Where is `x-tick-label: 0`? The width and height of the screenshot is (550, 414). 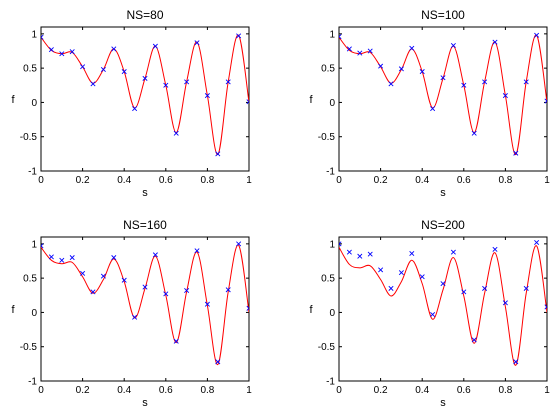 x-tick-label: 0 is located at coordinates (339, 390).